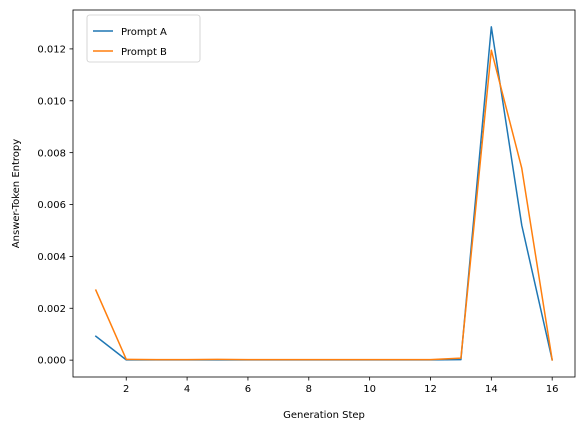 The image size is (584, 432). I want to click on y-tick-label: 0.012, so click(51, 50).